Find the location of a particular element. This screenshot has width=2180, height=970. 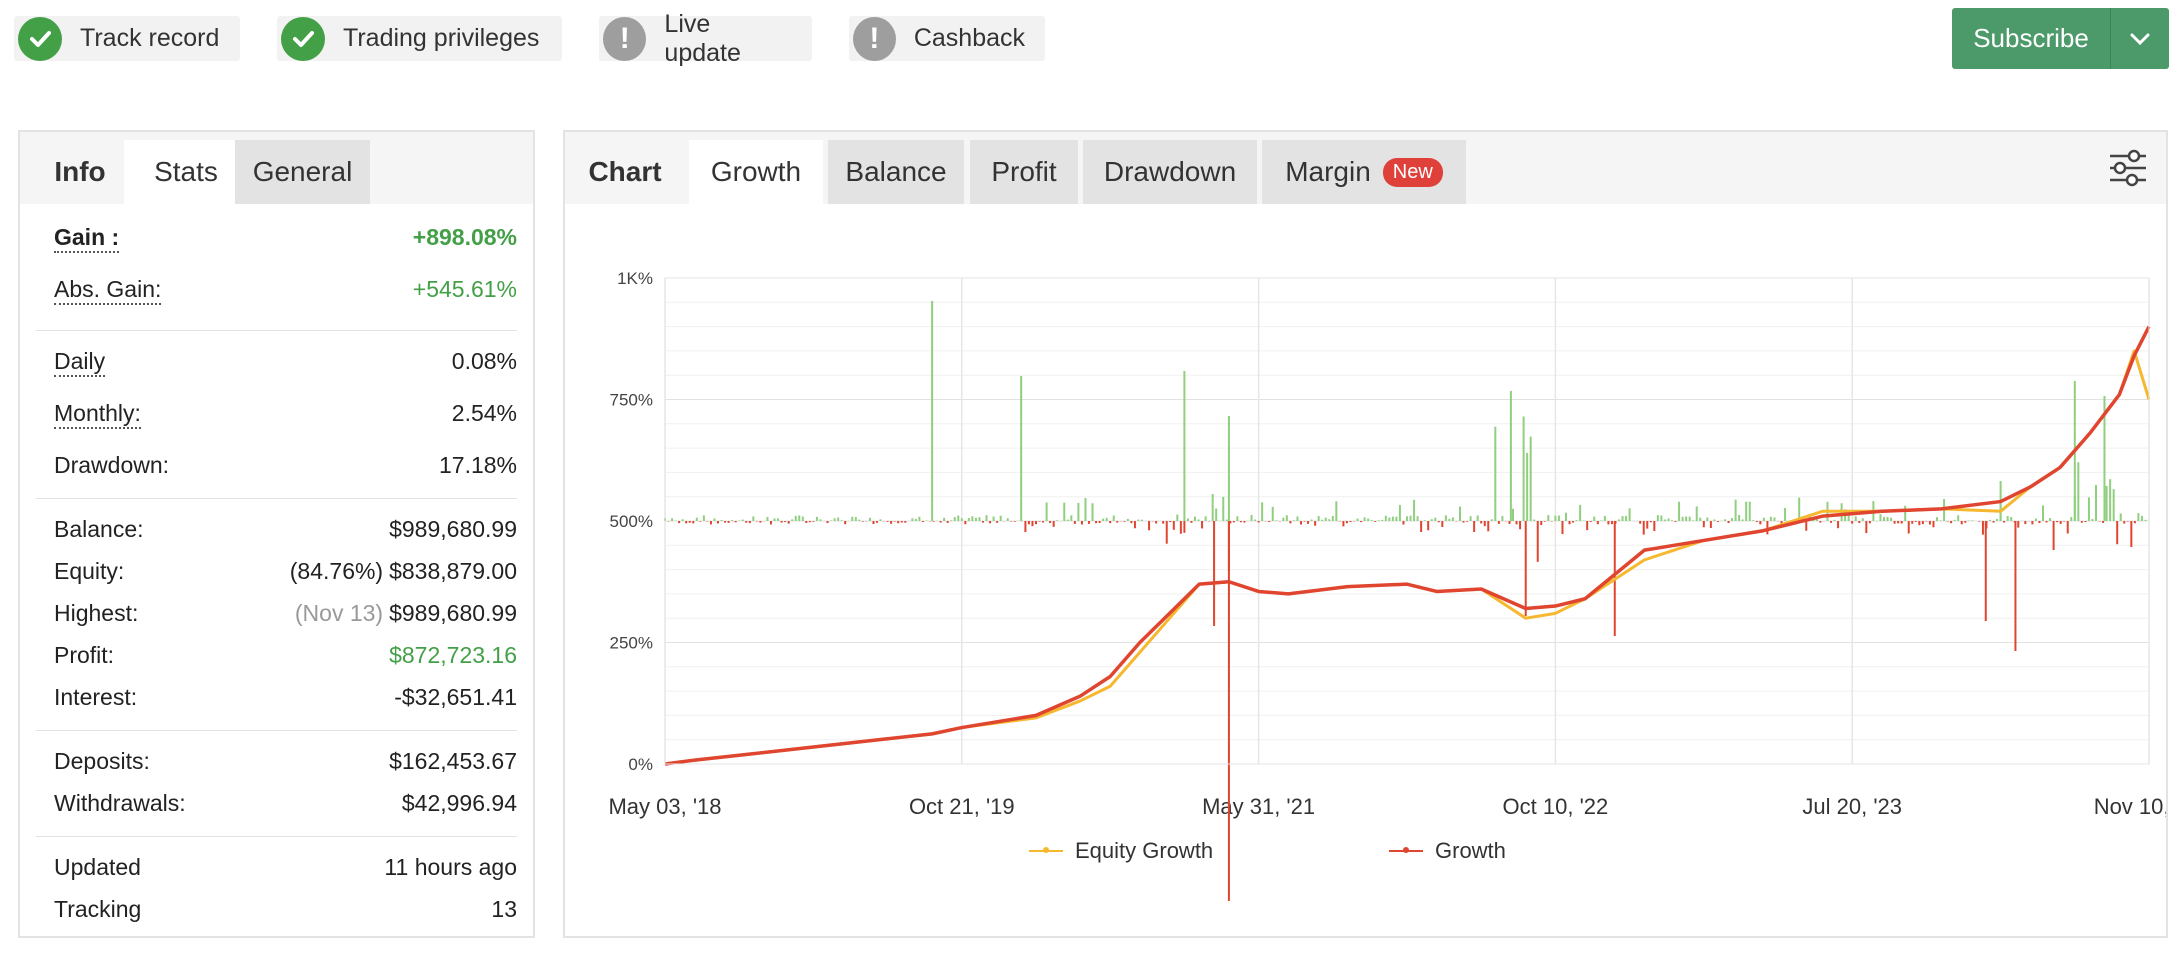

legend-equity-growth: Equity Growth is located at coordinates (1121, 851).